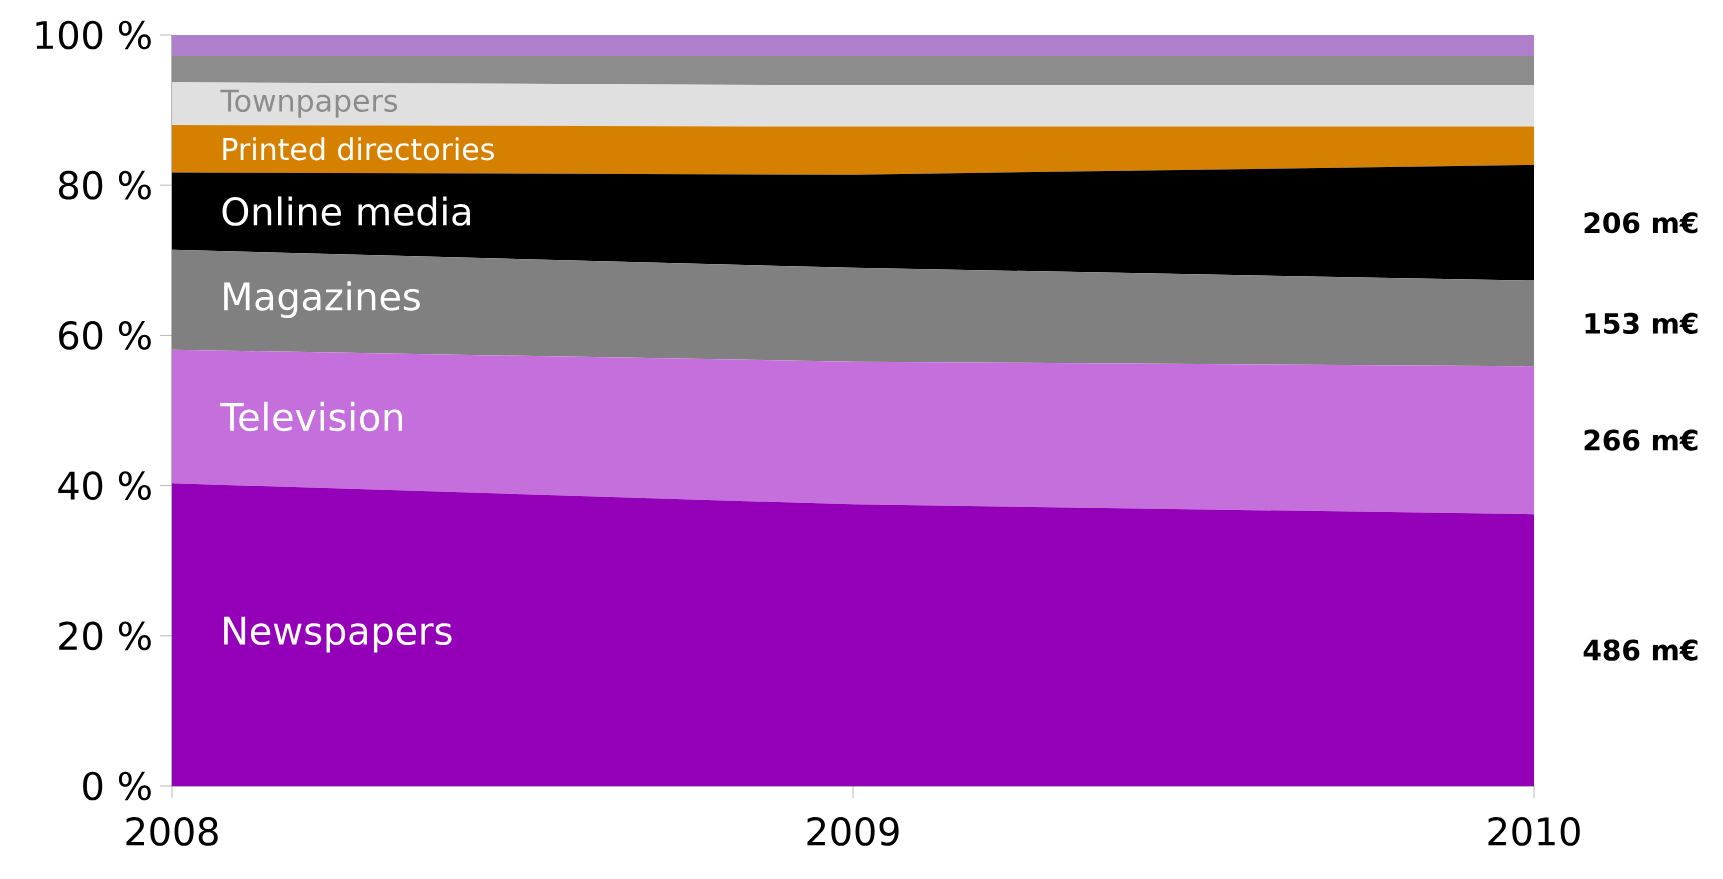 Image resolution: width=1723 pixels, height=879 pixels. Describe the element at coordinates (172, 831) in the screenshot. I see `x-tick-label: 2008` at that location.